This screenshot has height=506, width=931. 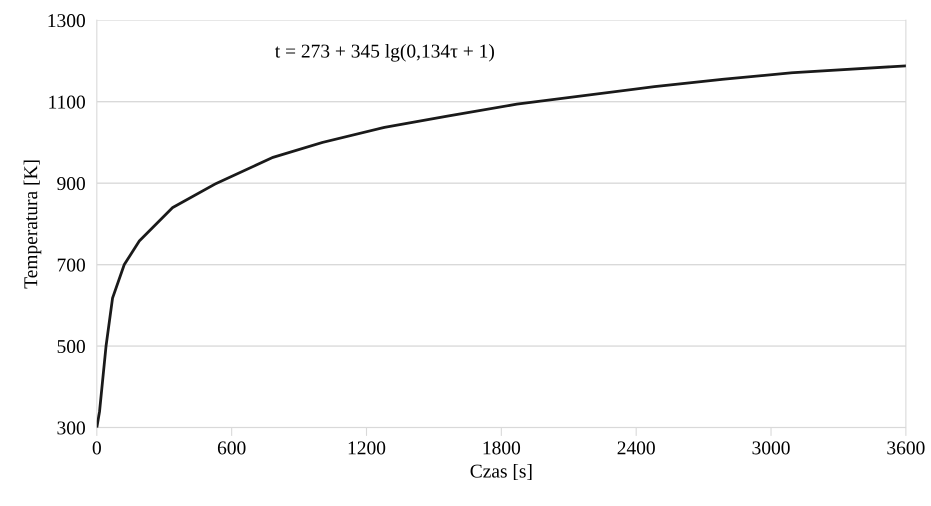 I want to click on x-tick-label: 1800, so click(x=502, y=447).